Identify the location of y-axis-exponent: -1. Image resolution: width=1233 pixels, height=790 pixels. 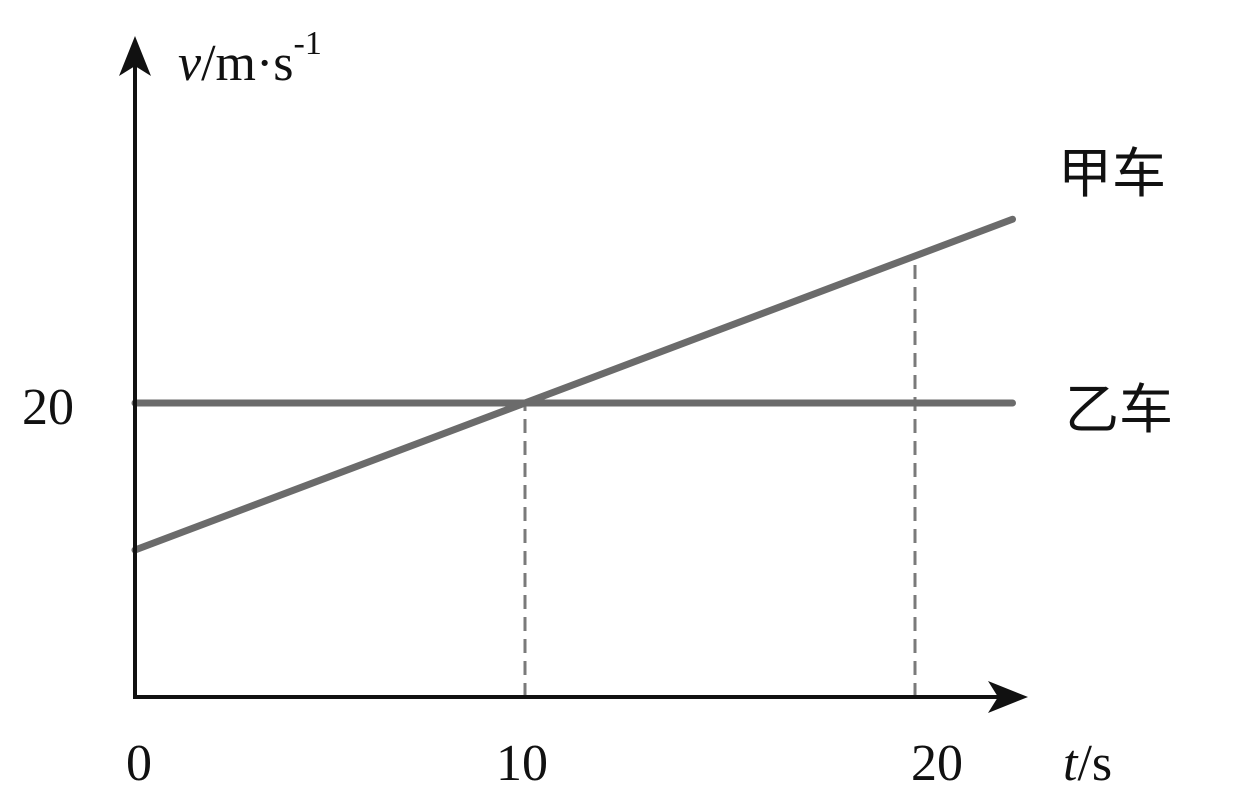
(308, 43).